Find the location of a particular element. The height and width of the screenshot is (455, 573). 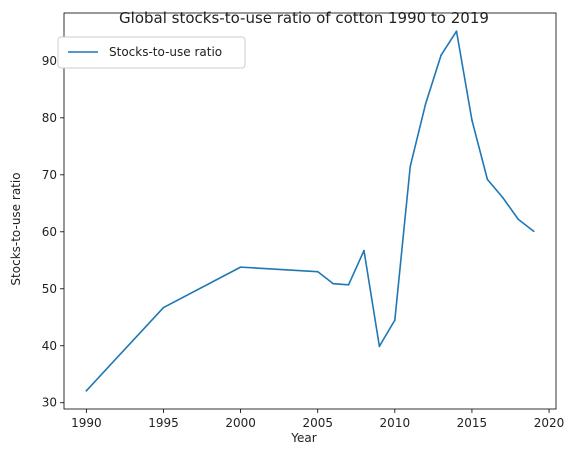

y-axis-label: Stocks-to-use ratio is located at coordinates (16, 228).